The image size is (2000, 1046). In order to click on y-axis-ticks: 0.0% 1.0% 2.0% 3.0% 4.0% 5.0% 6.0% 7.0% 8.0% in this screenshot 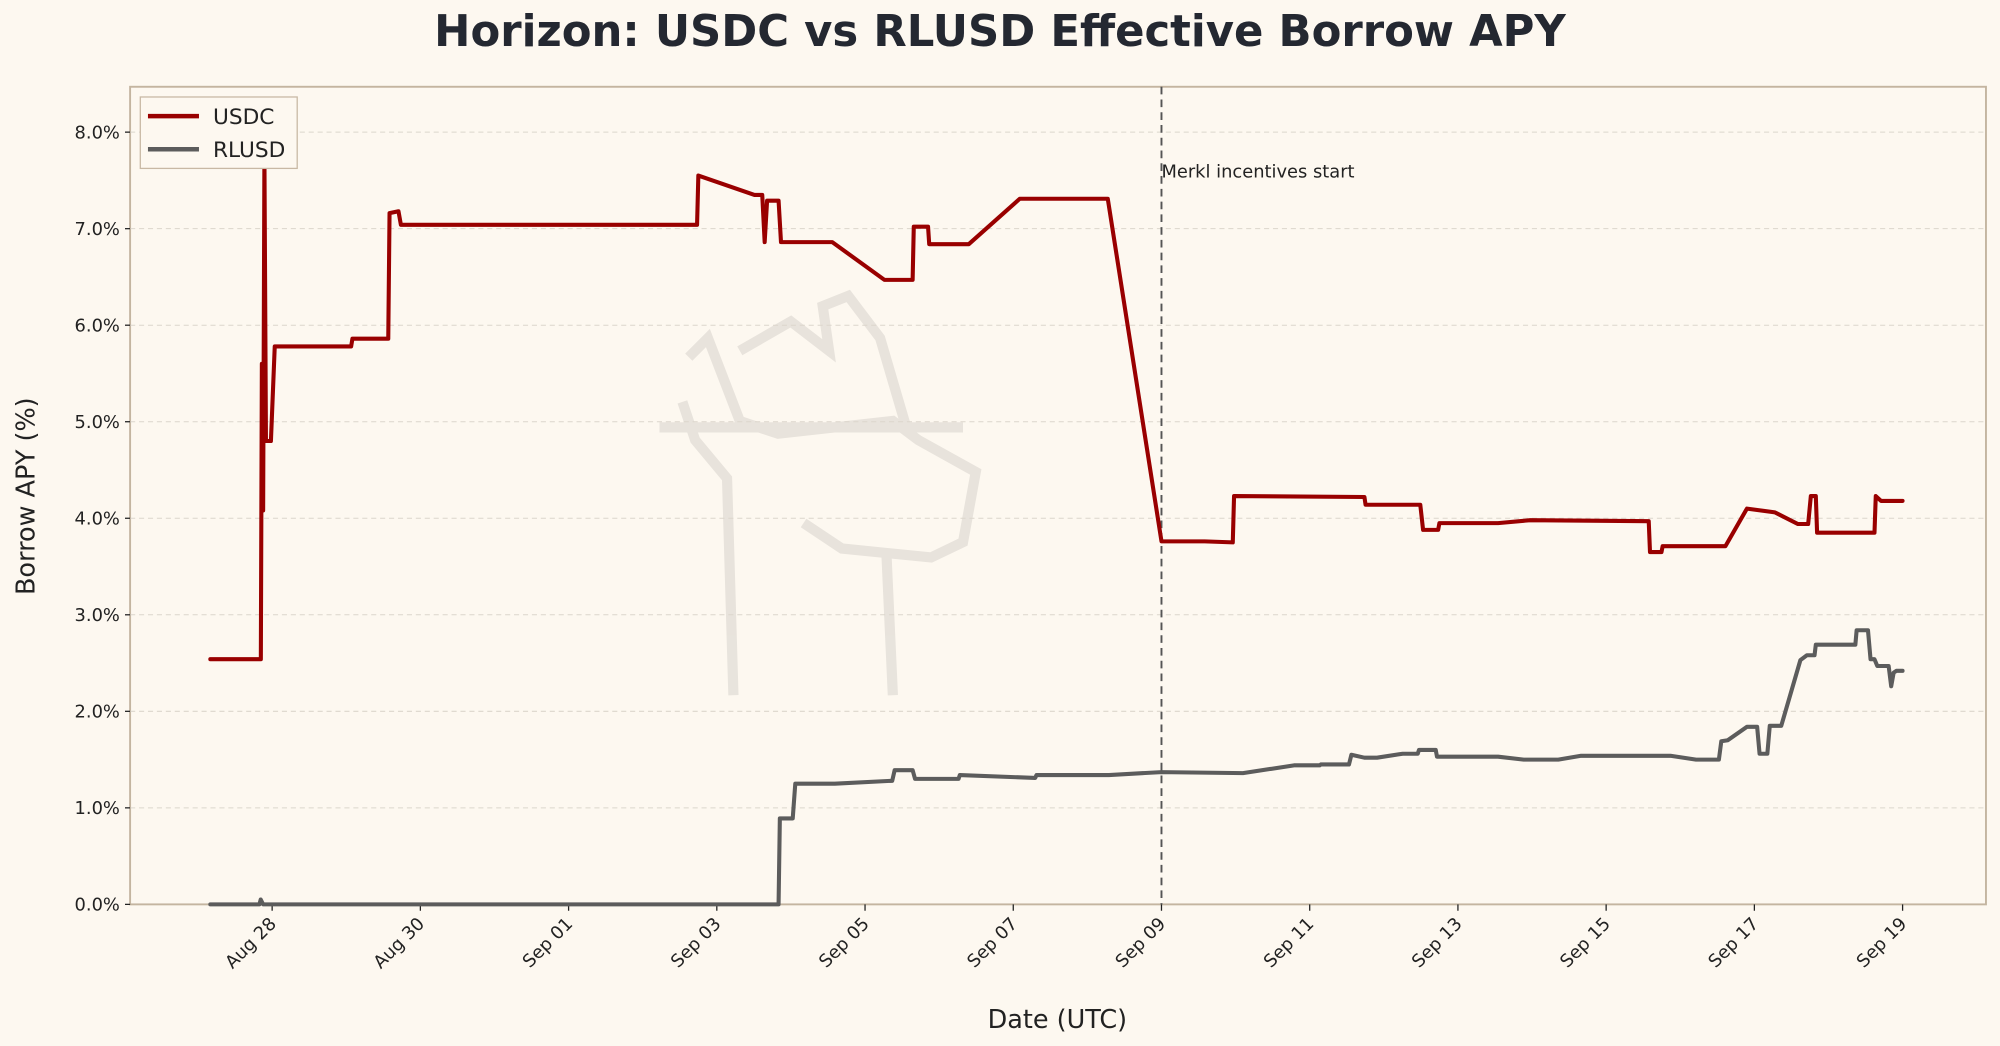, I will do `click(103, 519)`.